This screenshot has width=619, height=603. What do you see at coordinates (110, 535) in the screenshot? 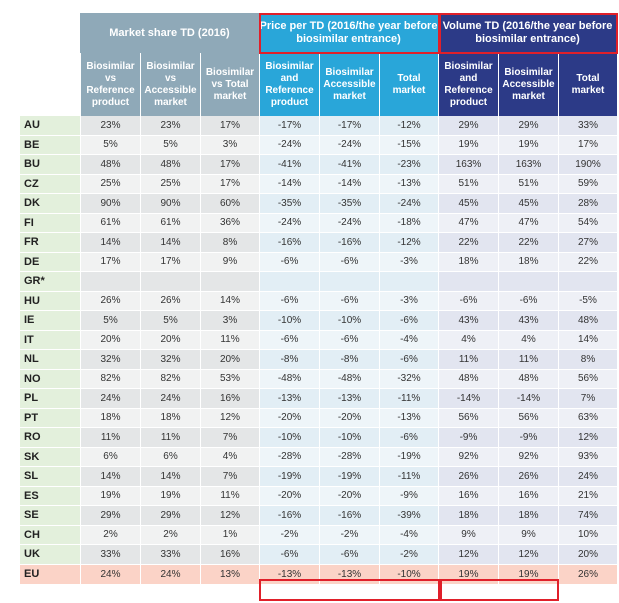
I see `value-cell: 2%` at bounding box center [110, 535].